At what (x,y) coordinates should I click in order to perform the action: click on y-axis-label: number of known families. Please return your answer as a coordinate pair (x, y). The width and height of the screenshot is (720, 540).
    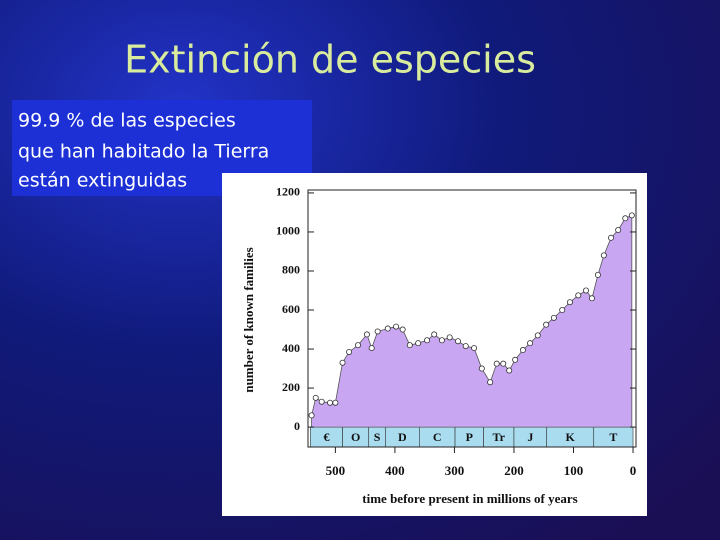
    Looking at the image, I should click on (248, 319).